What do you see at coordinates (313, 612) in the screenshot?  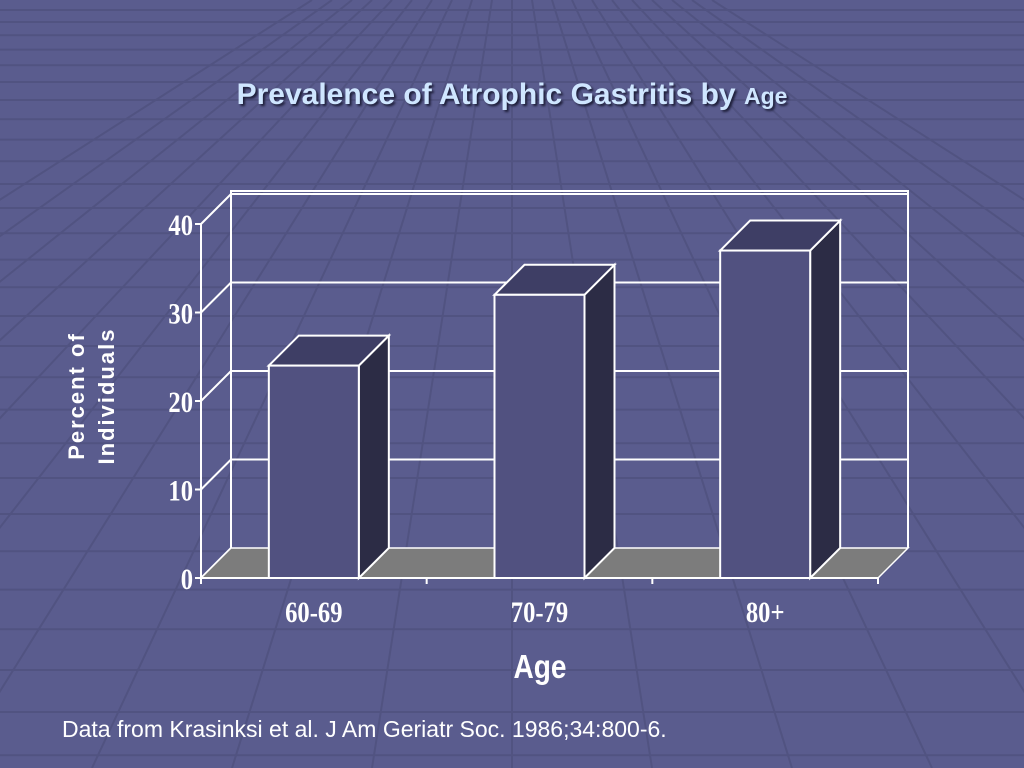 I see `x-tick-label: 60-69` at bounding box center [313, 612].